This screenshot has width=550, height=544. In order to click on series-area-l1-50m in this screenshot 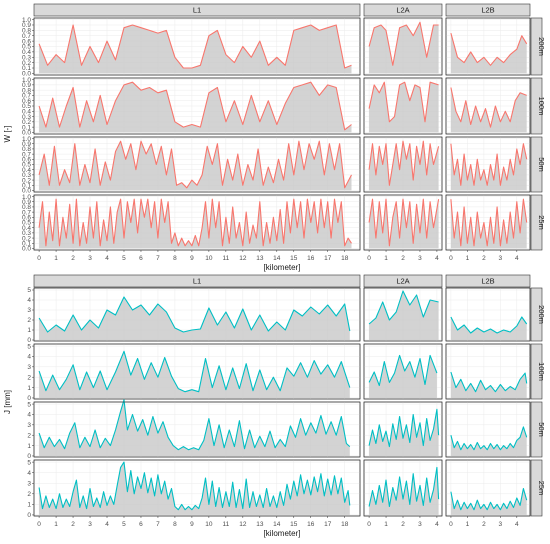, I will do `click(195, 166)`.